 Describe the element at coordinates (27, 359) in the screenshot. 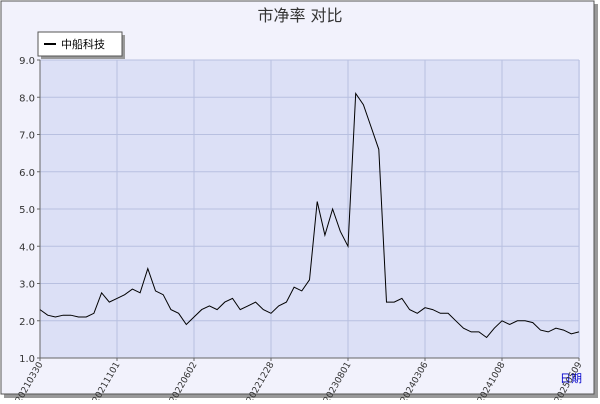

I see `y-tick-label: 1.0` at that location.